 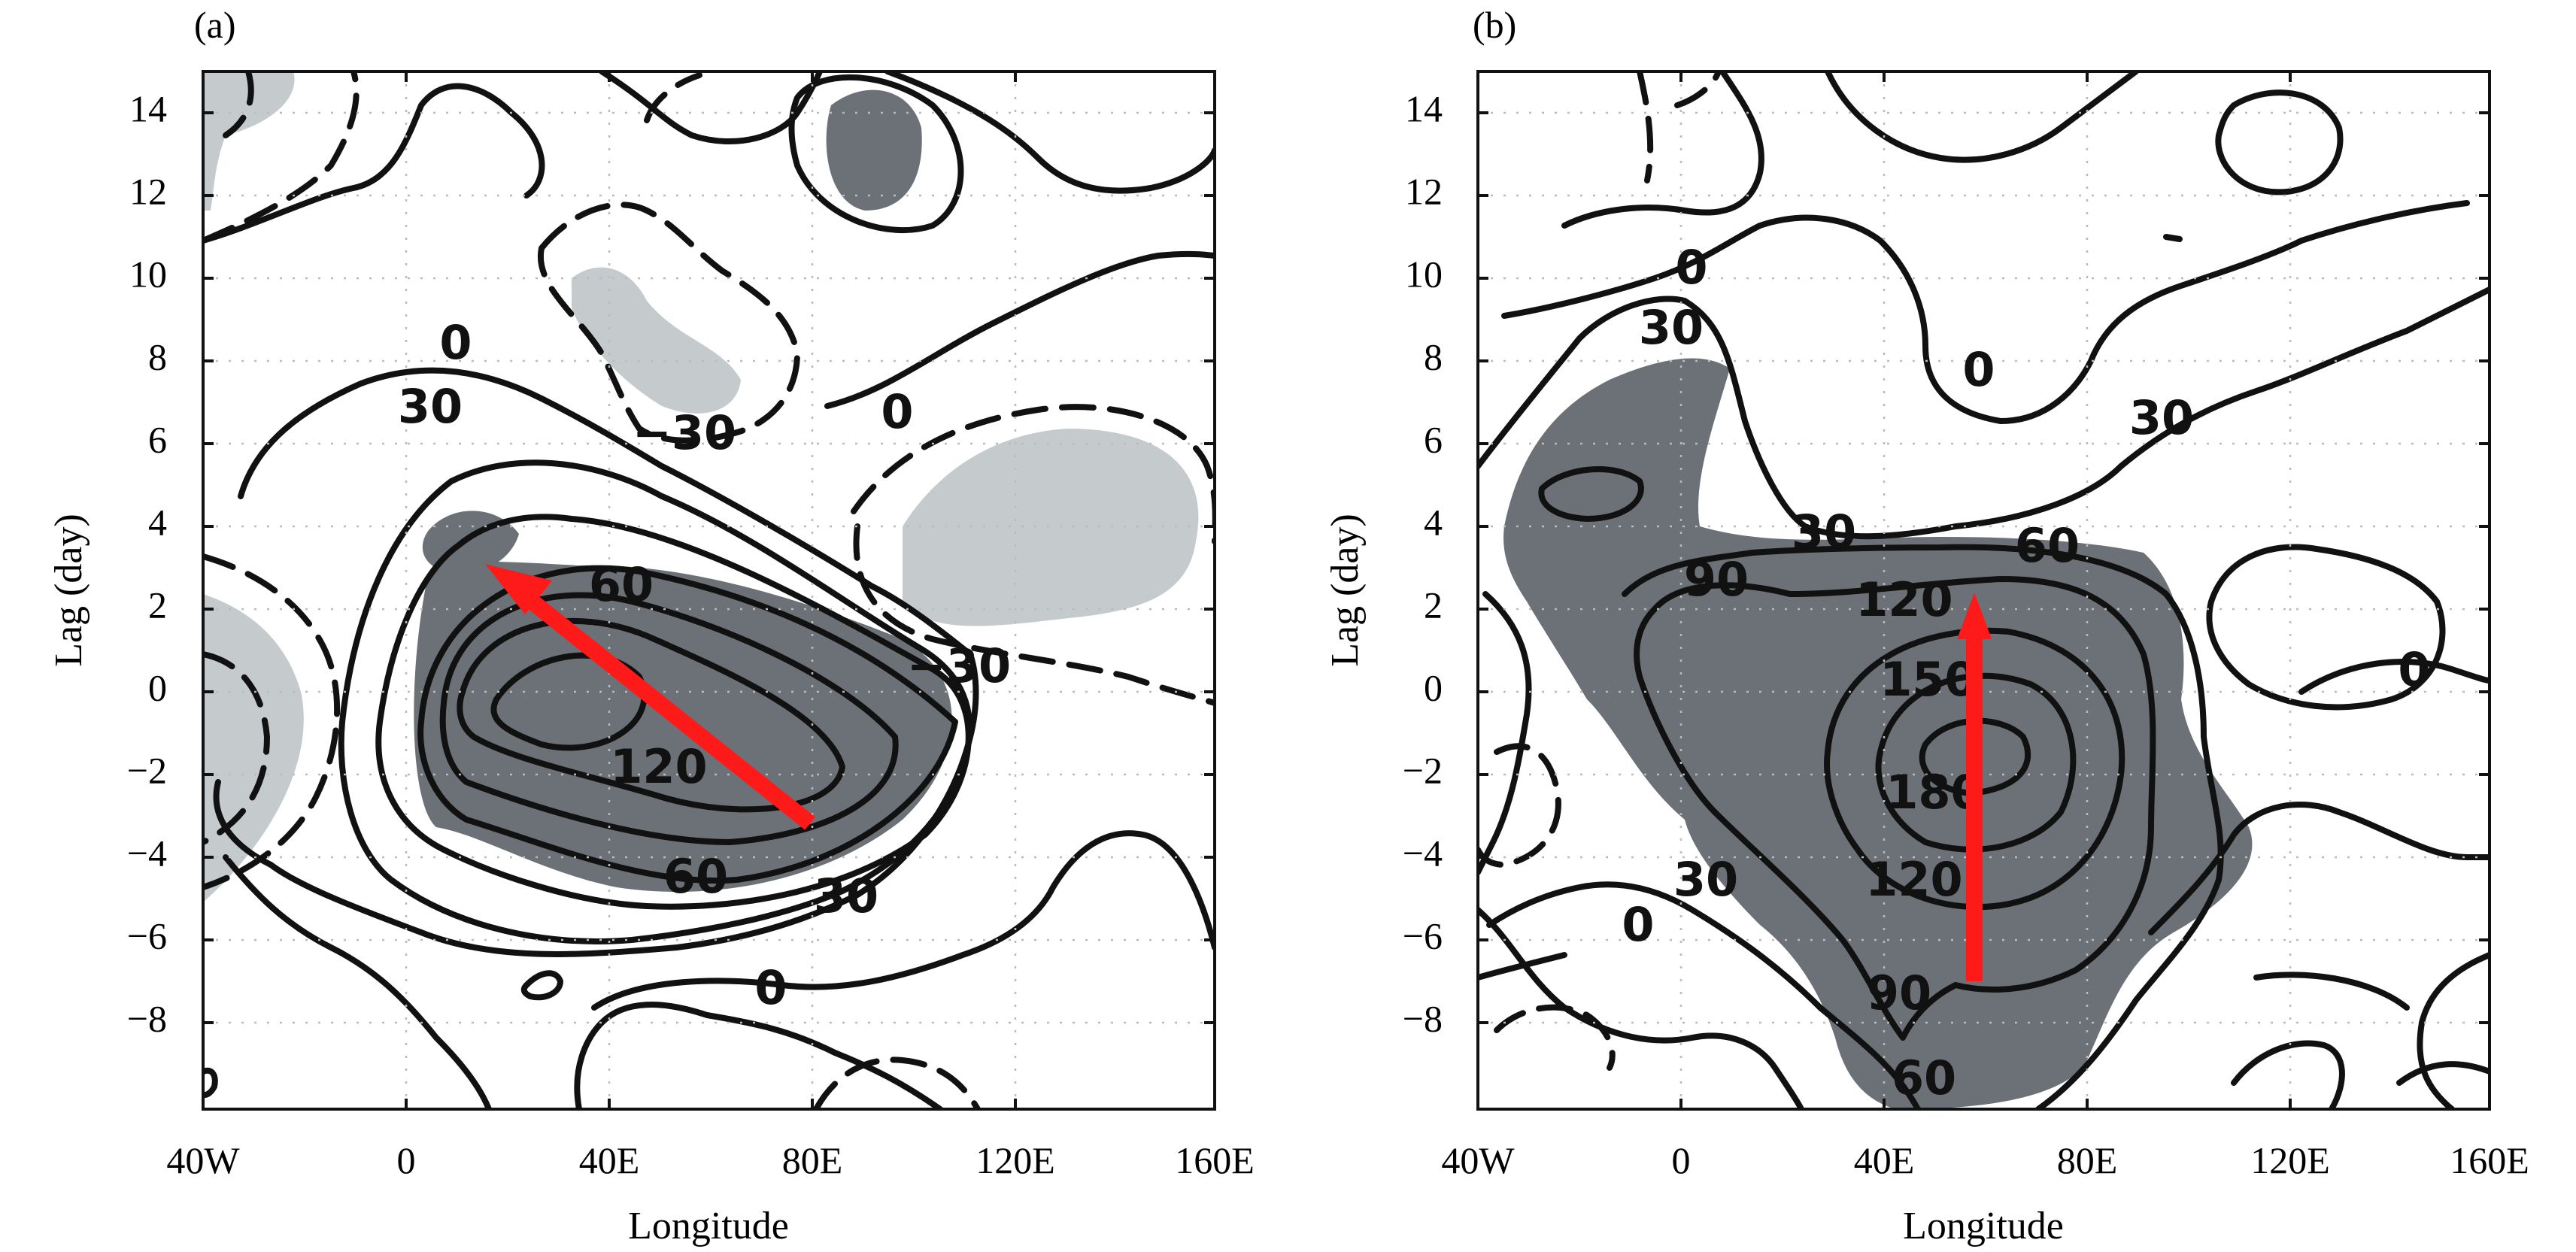 I want to click on y-tick-label: −6, so click(x=147, y=935).